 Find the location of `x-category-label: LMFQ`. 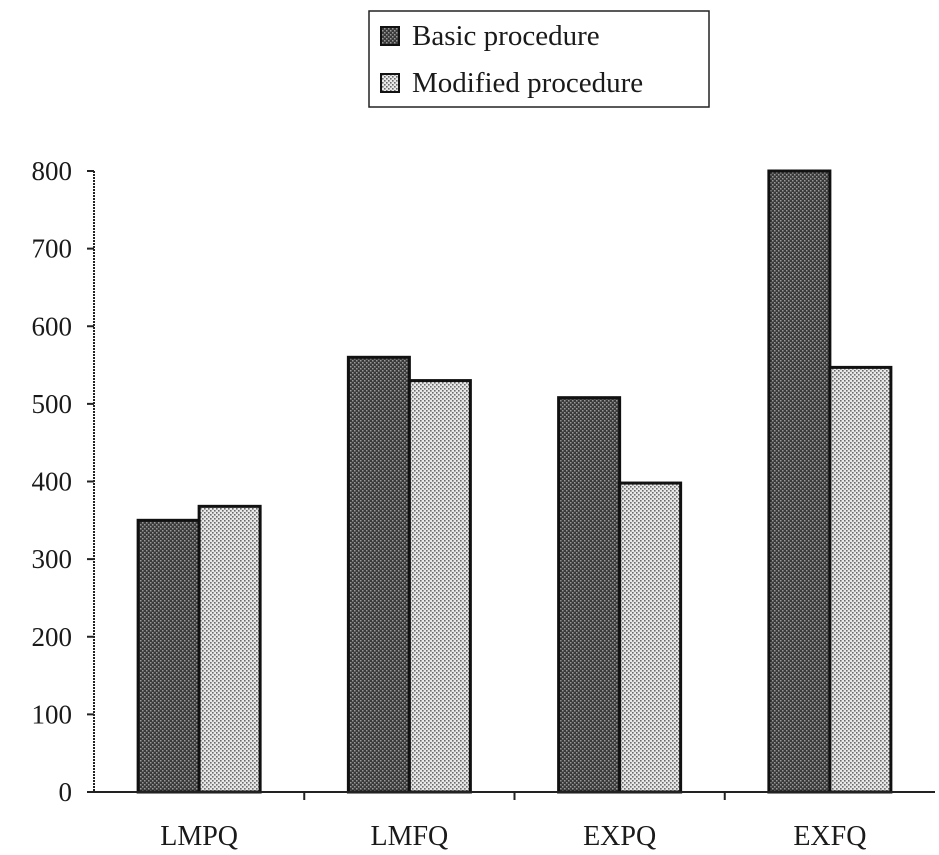

x-category-label: LMFQ is located at coordinates (409, 836).